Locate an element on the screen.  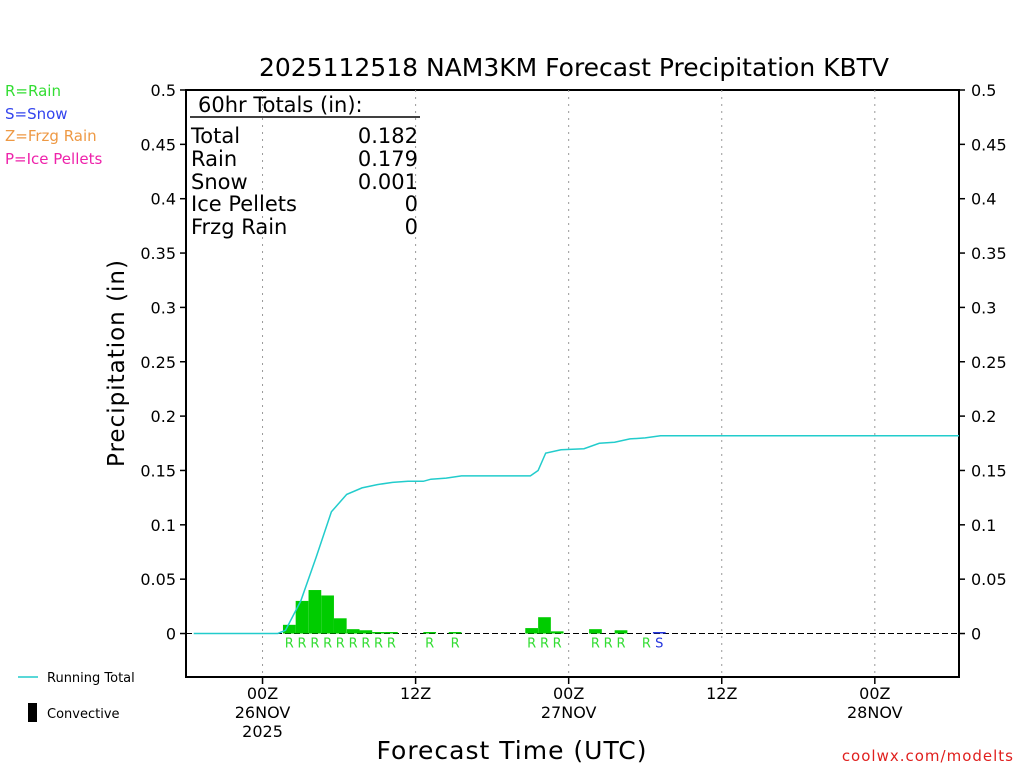
totals-value-snow: 0.001 is located at coordinates (388, 182).